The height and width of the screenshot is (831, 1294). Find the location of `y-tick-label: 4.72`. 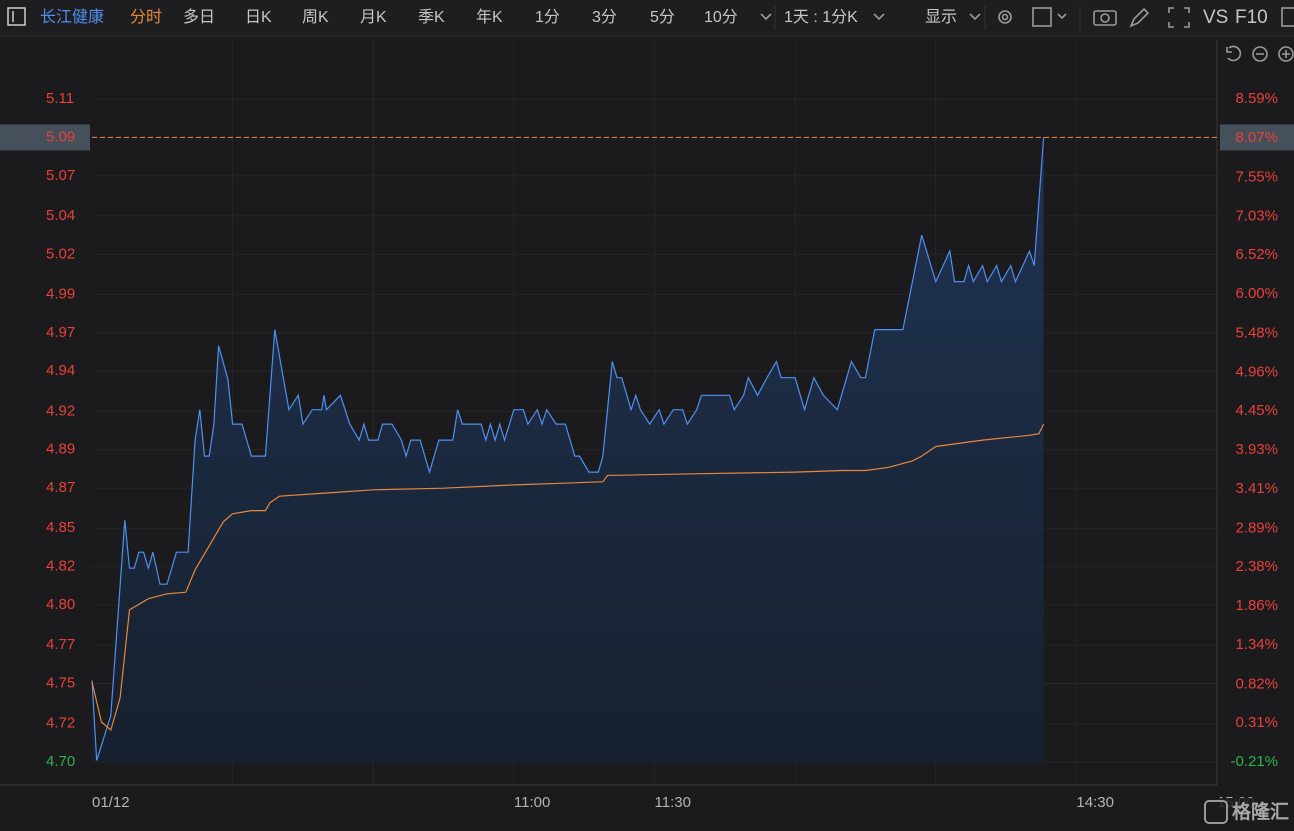

y-tick-label: 4.72 is located at coordinates (60, 723).